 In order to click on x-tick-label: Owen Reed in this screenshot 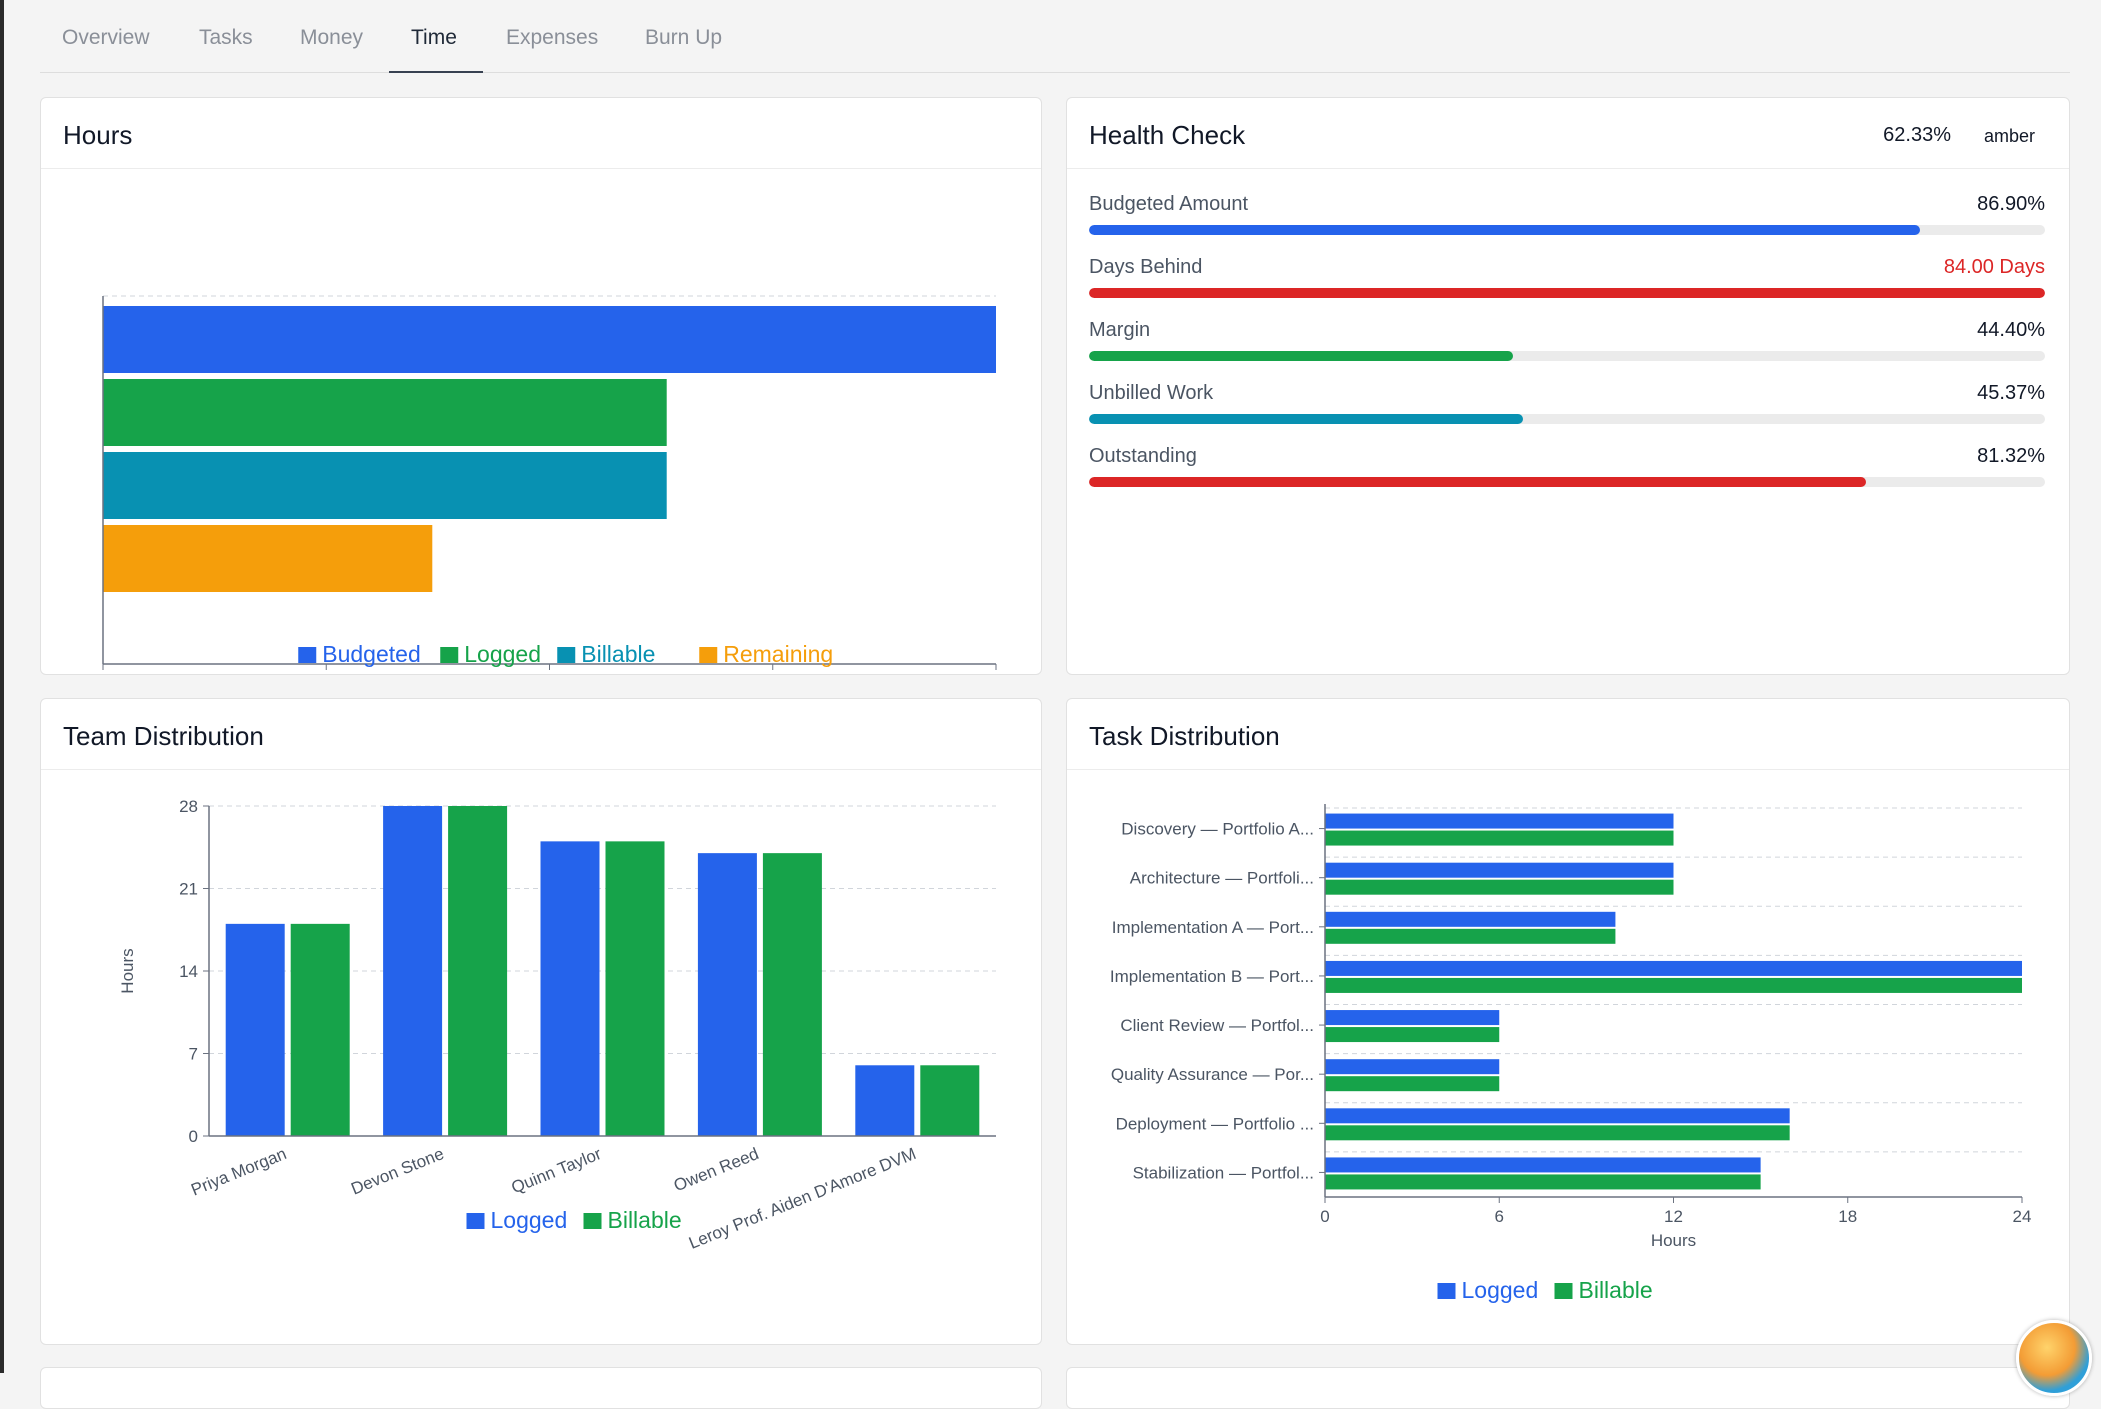, I will do `click(716, 1169)`.